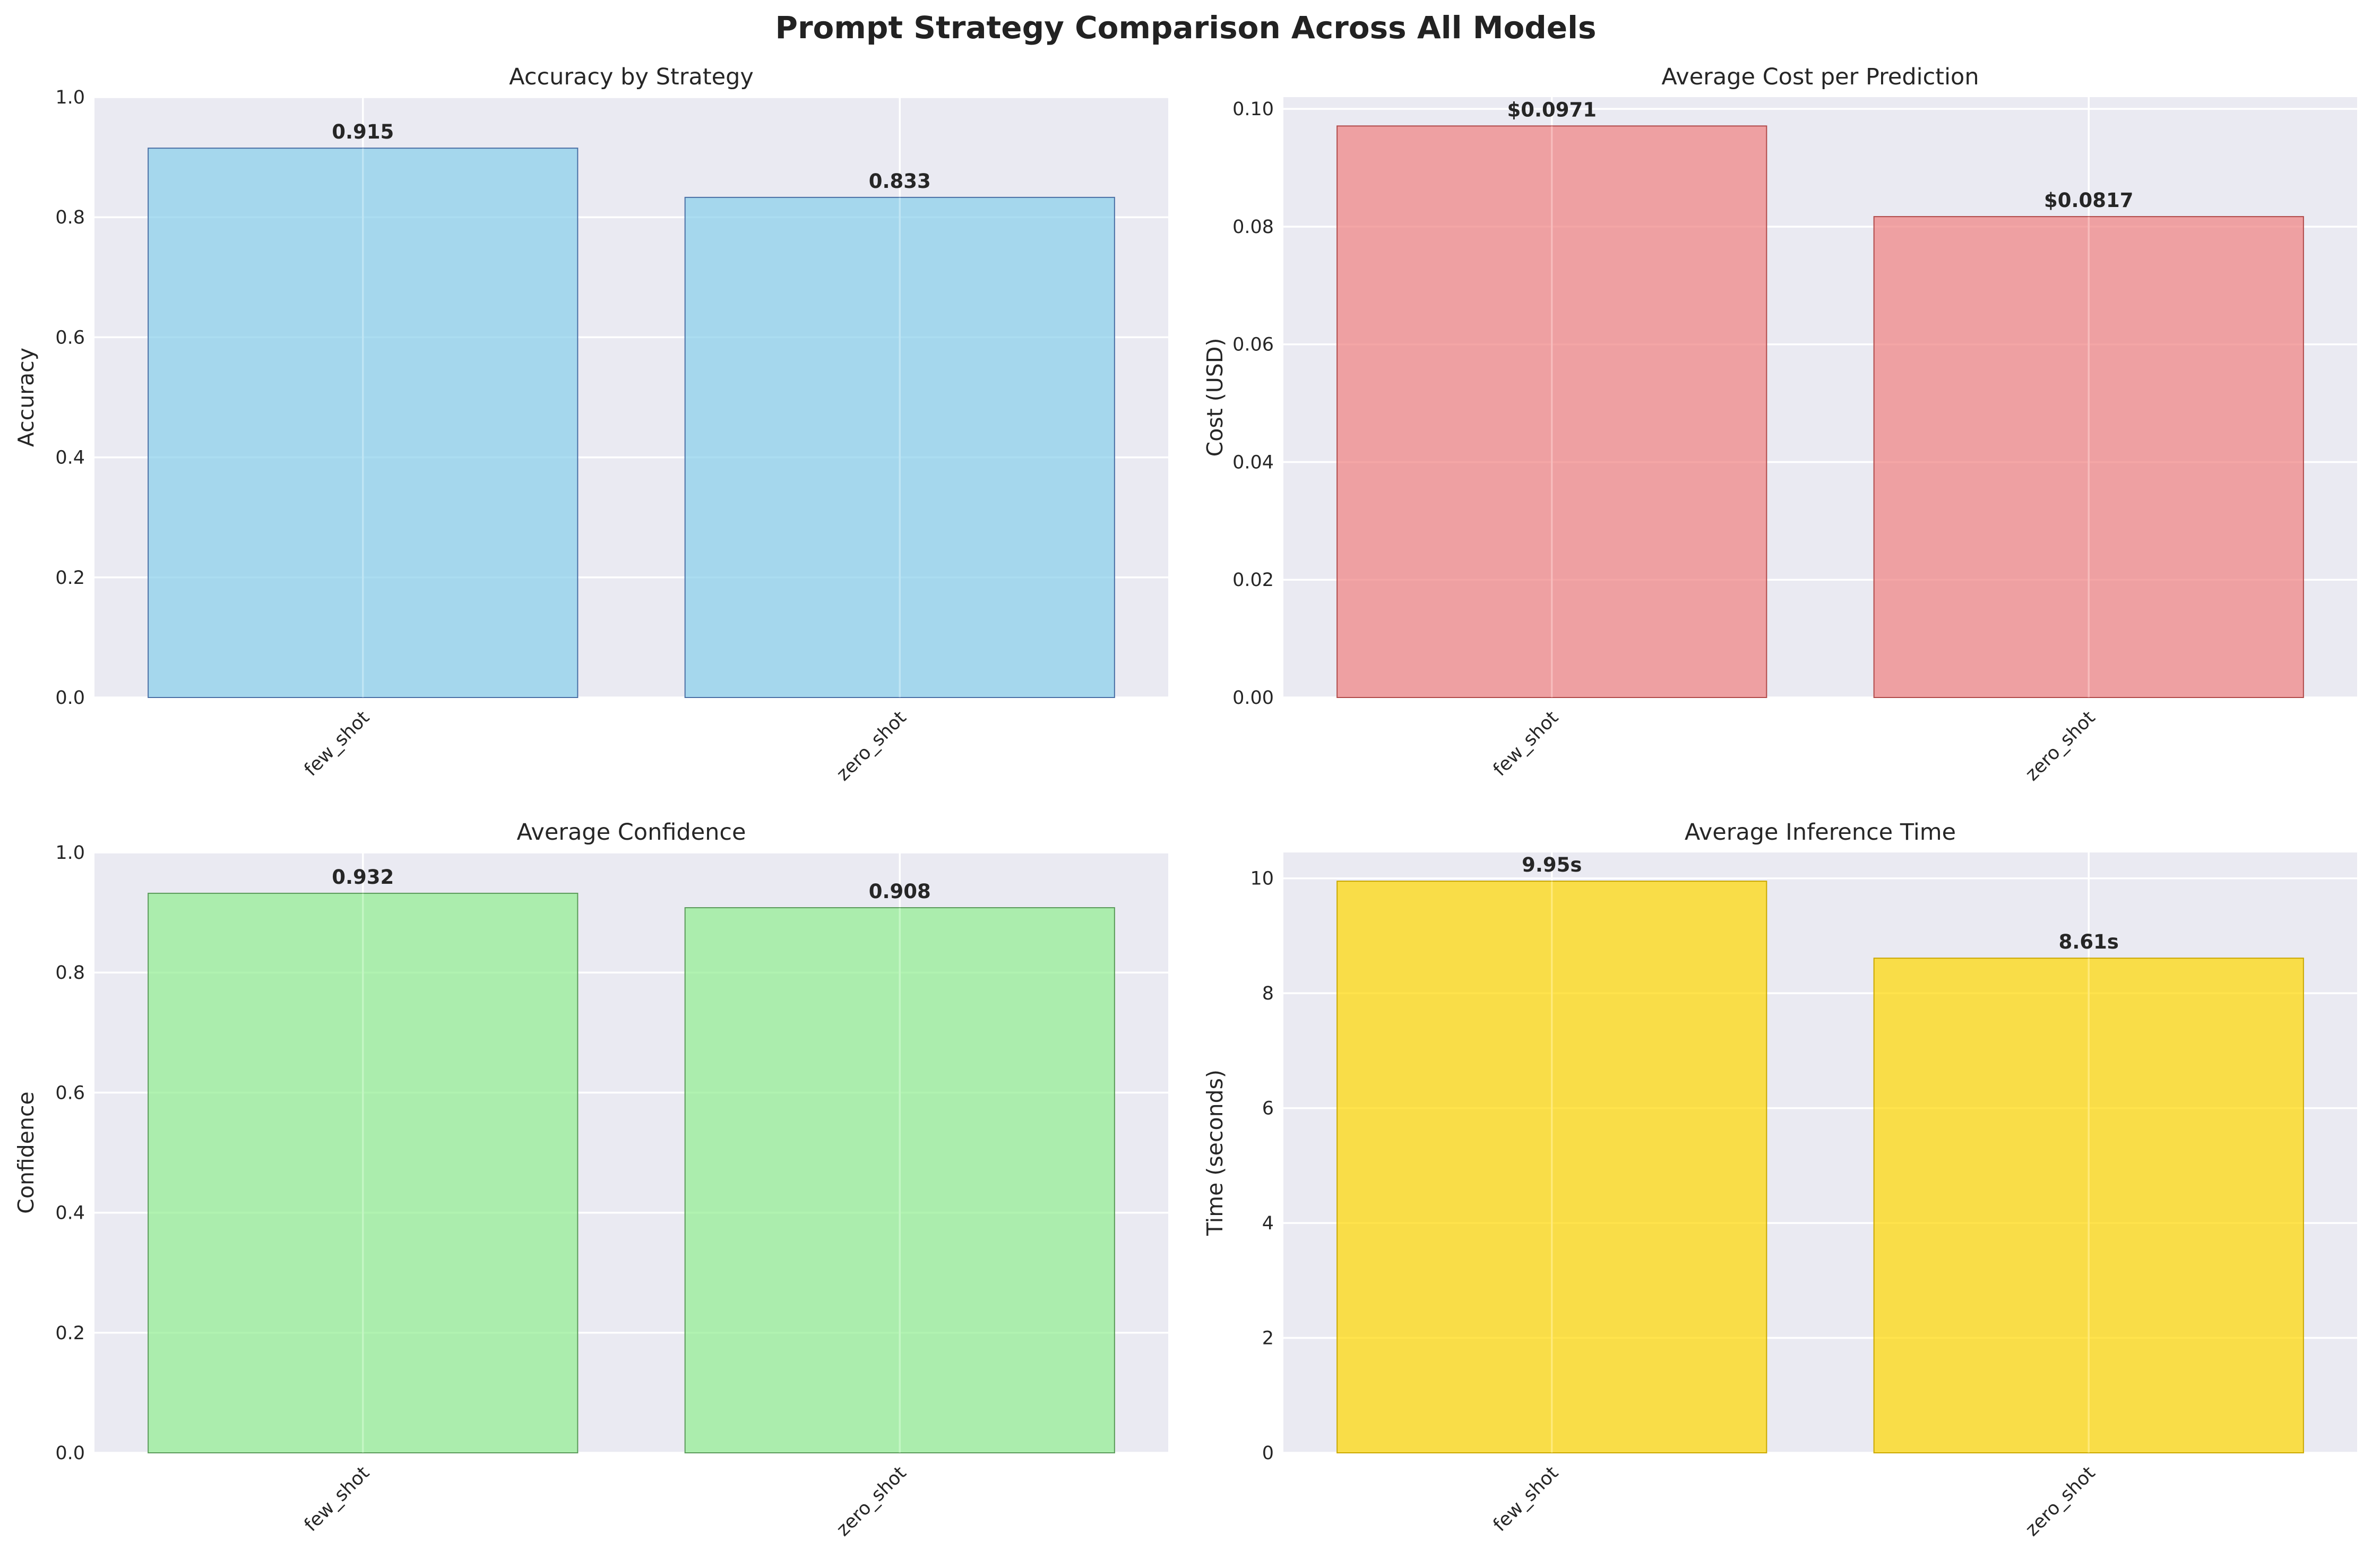 This screenshot has width=2372, height=1568. I want to click on y-axis-label: Confidence, so click(26, 1152).